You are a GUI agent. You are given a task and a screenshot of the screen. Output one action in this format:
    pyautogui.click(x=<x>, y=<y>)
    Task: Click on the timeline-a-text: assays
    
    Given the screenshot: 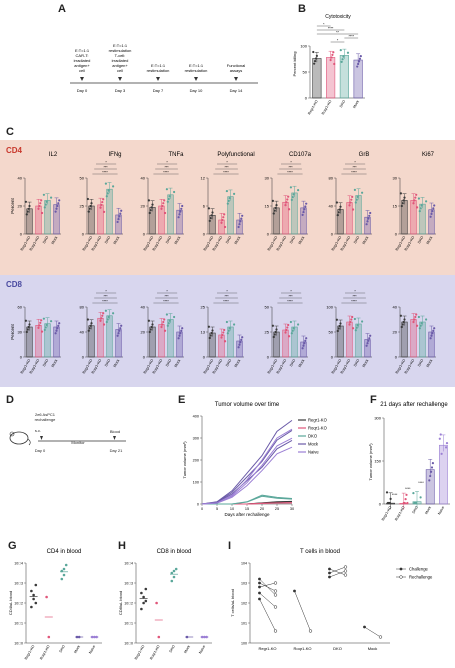 What is the action you would take?
    pyautogui.click(x=236, y=70)
    